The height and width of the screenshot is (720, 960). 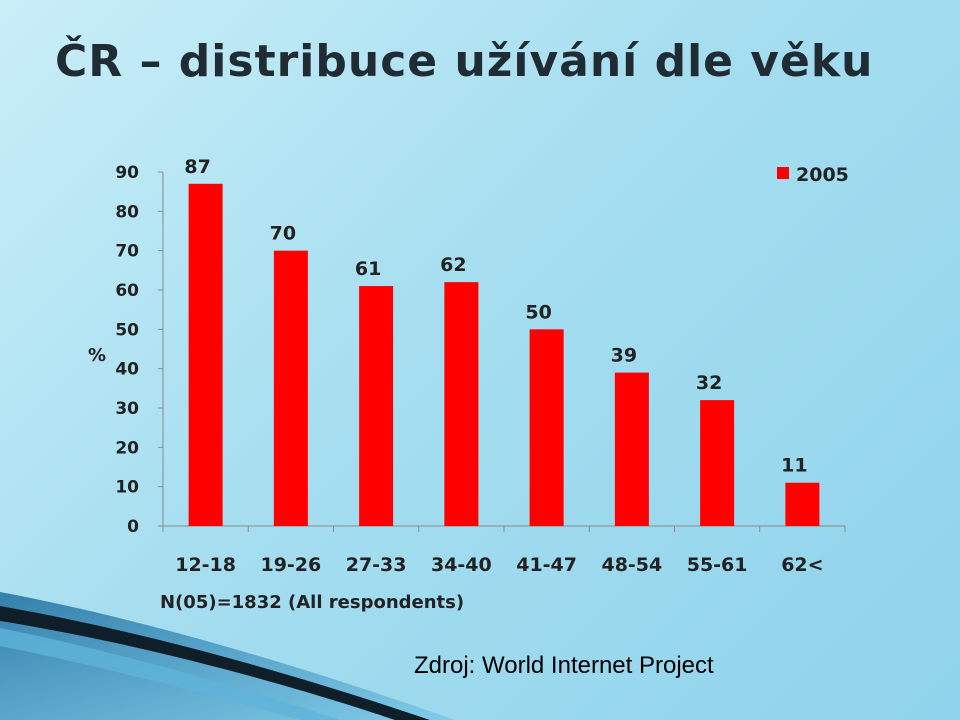 What do you see at coordinates (802, 565) in the screenshot?
I see `x-tick-label: 62<` at bounding box center [802, 565].